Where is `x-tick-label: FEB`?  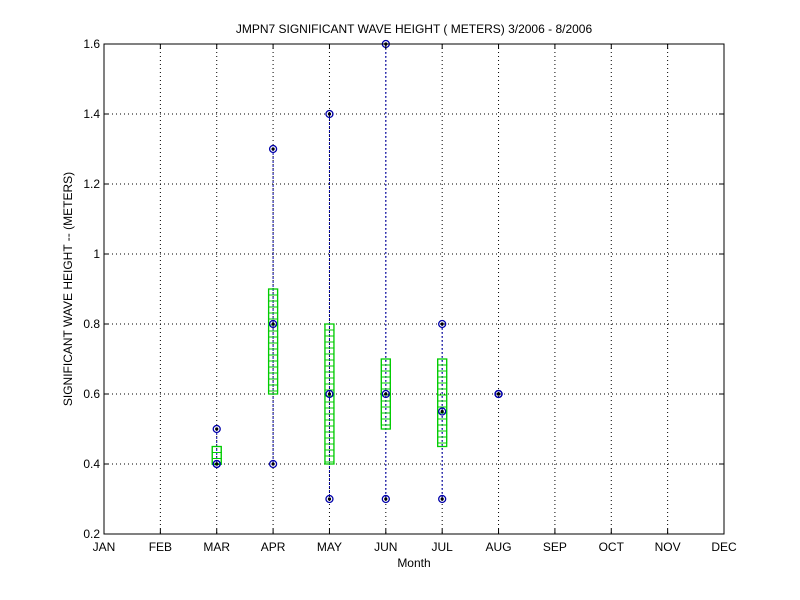 x-tick-label: FEB is located at coordinates (160, 547).